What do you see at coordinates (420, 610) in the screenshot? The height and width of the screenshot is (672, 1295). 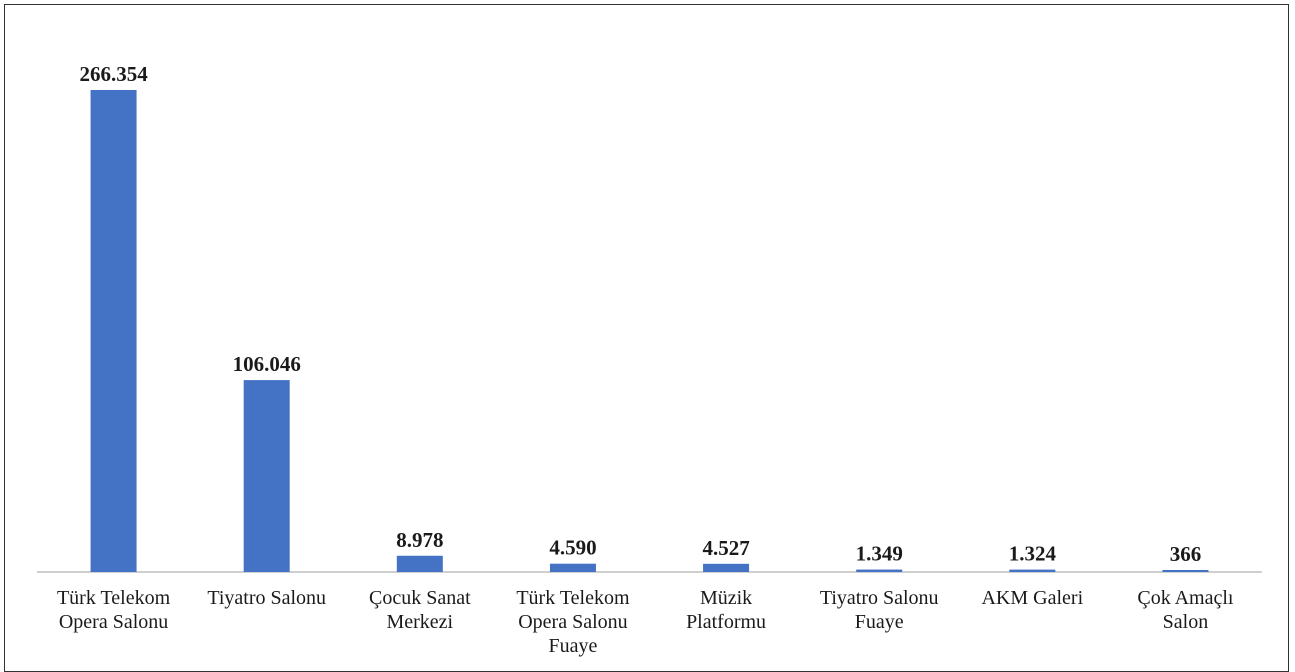 I see `category-label: Çocuk Sanat Merkezi` at bounding box center [420, 610].